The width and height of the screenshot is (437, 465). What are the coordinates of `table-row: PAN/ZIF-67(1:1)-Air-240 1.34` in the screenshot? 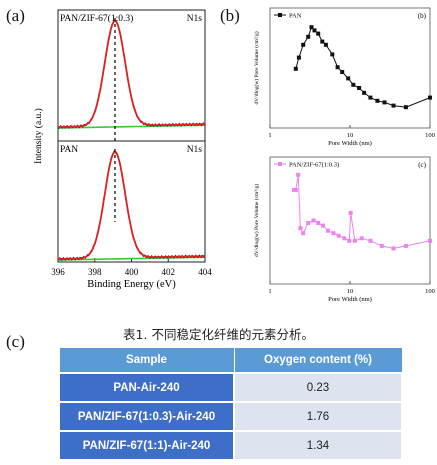 It's located at (230, 445).